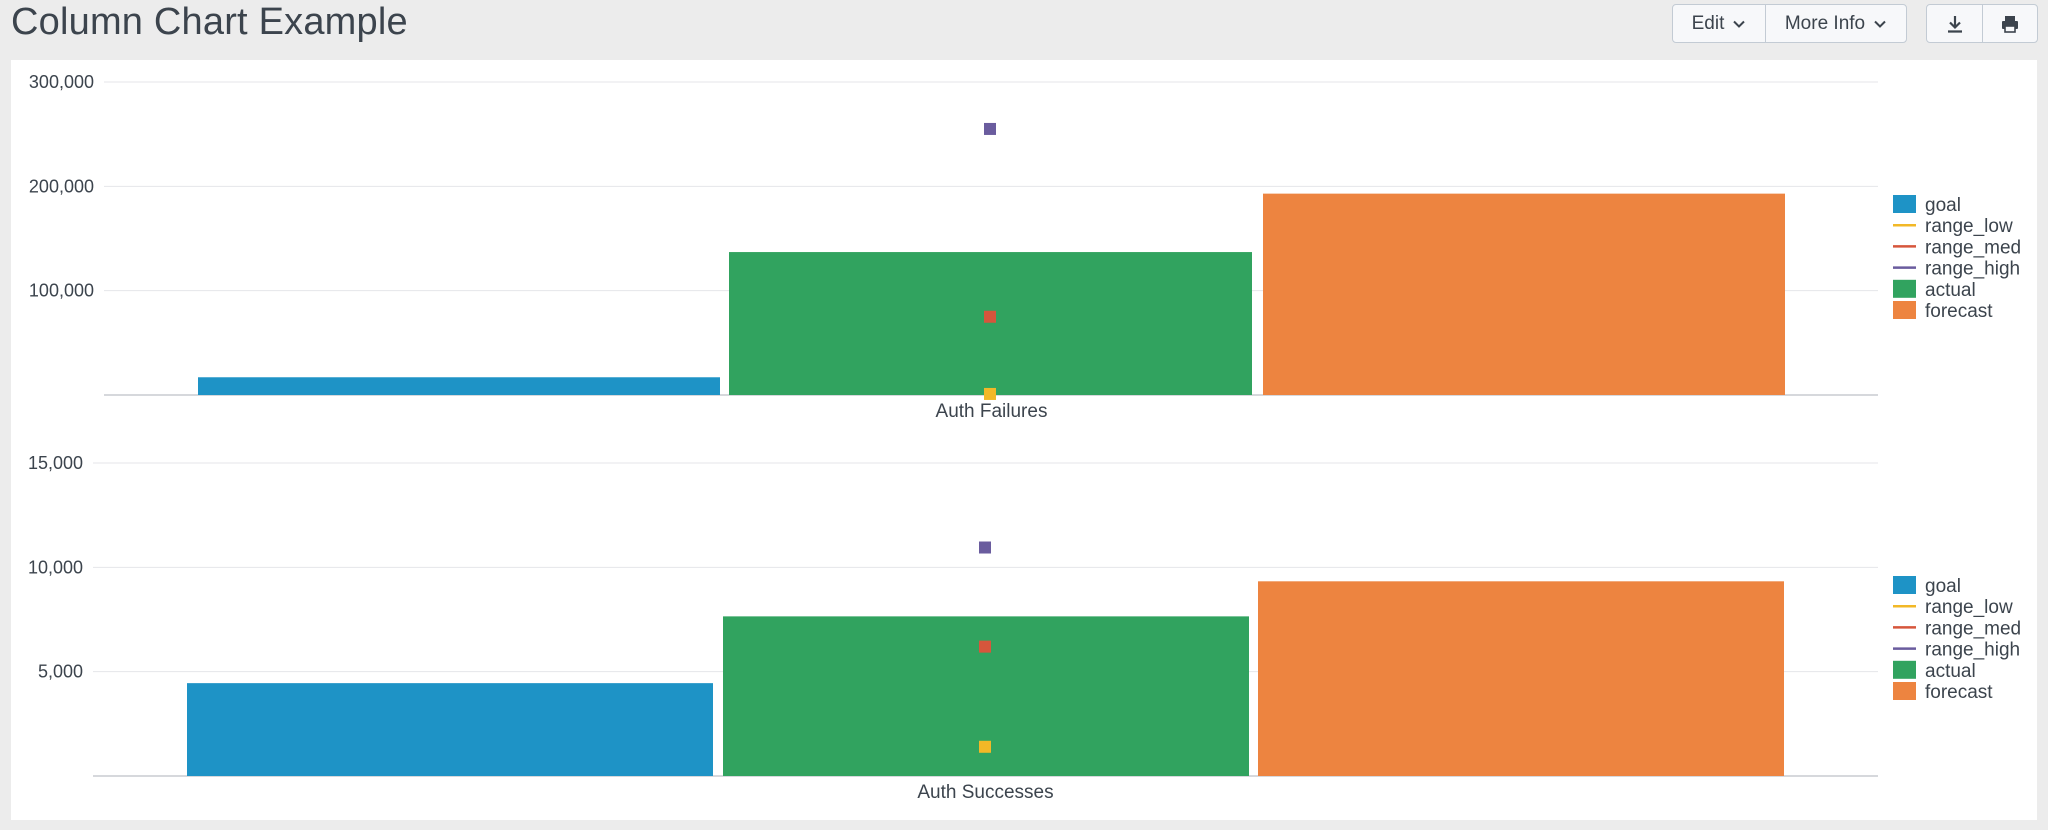 The image size is (2048, 830). I want to click on more-info-button: More Info, so click(1835, 23).